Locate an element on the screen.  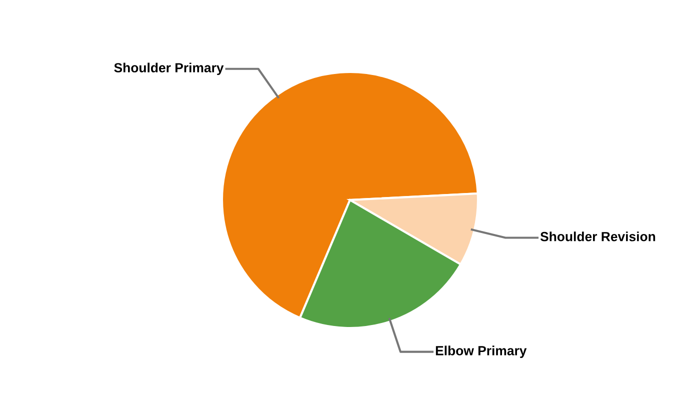
slice-label: Elbow Primary is located at coordinates (481, 352).